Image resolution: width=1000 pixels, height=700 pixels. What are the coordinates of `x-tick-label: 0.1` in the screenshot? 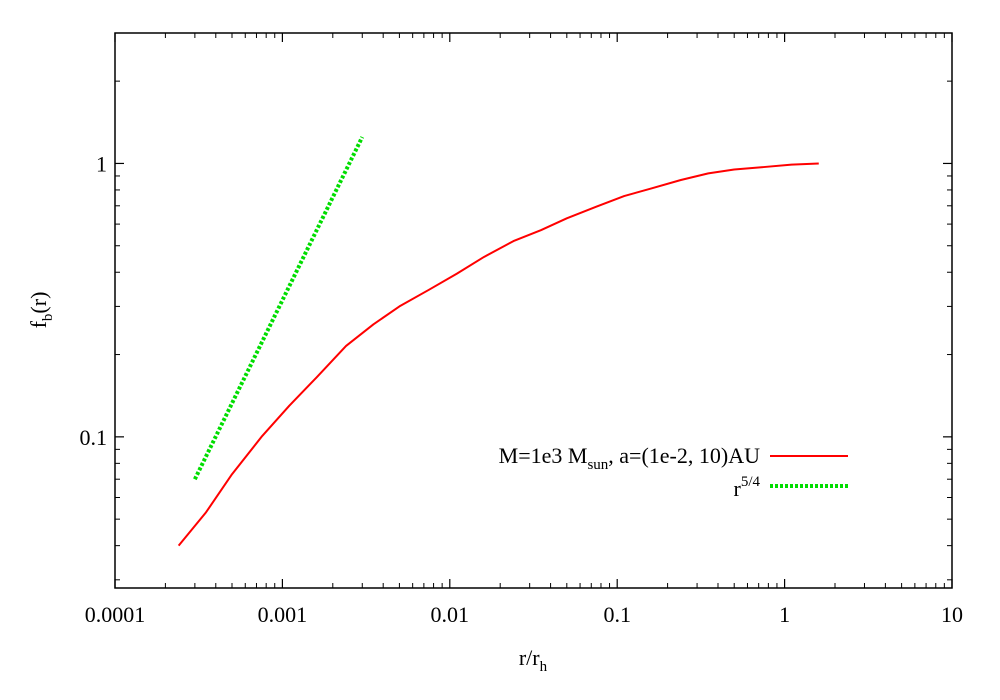 It's located at (617, 614).